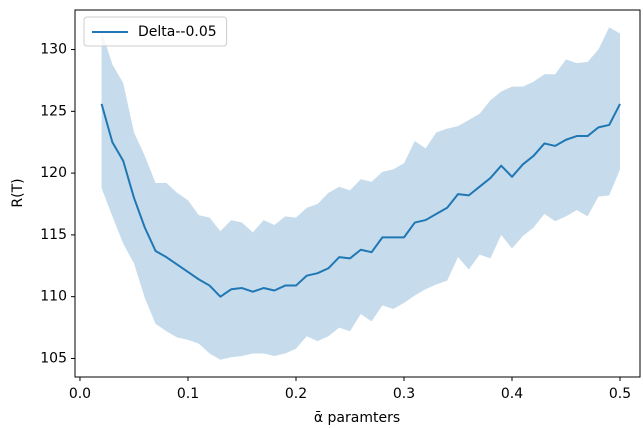 This screenshot has height=428, width=643. What do you see at coordinates (53, 235) in the screenshot?
I see `y-tick-label: 115` at bounding box center [53, 235].